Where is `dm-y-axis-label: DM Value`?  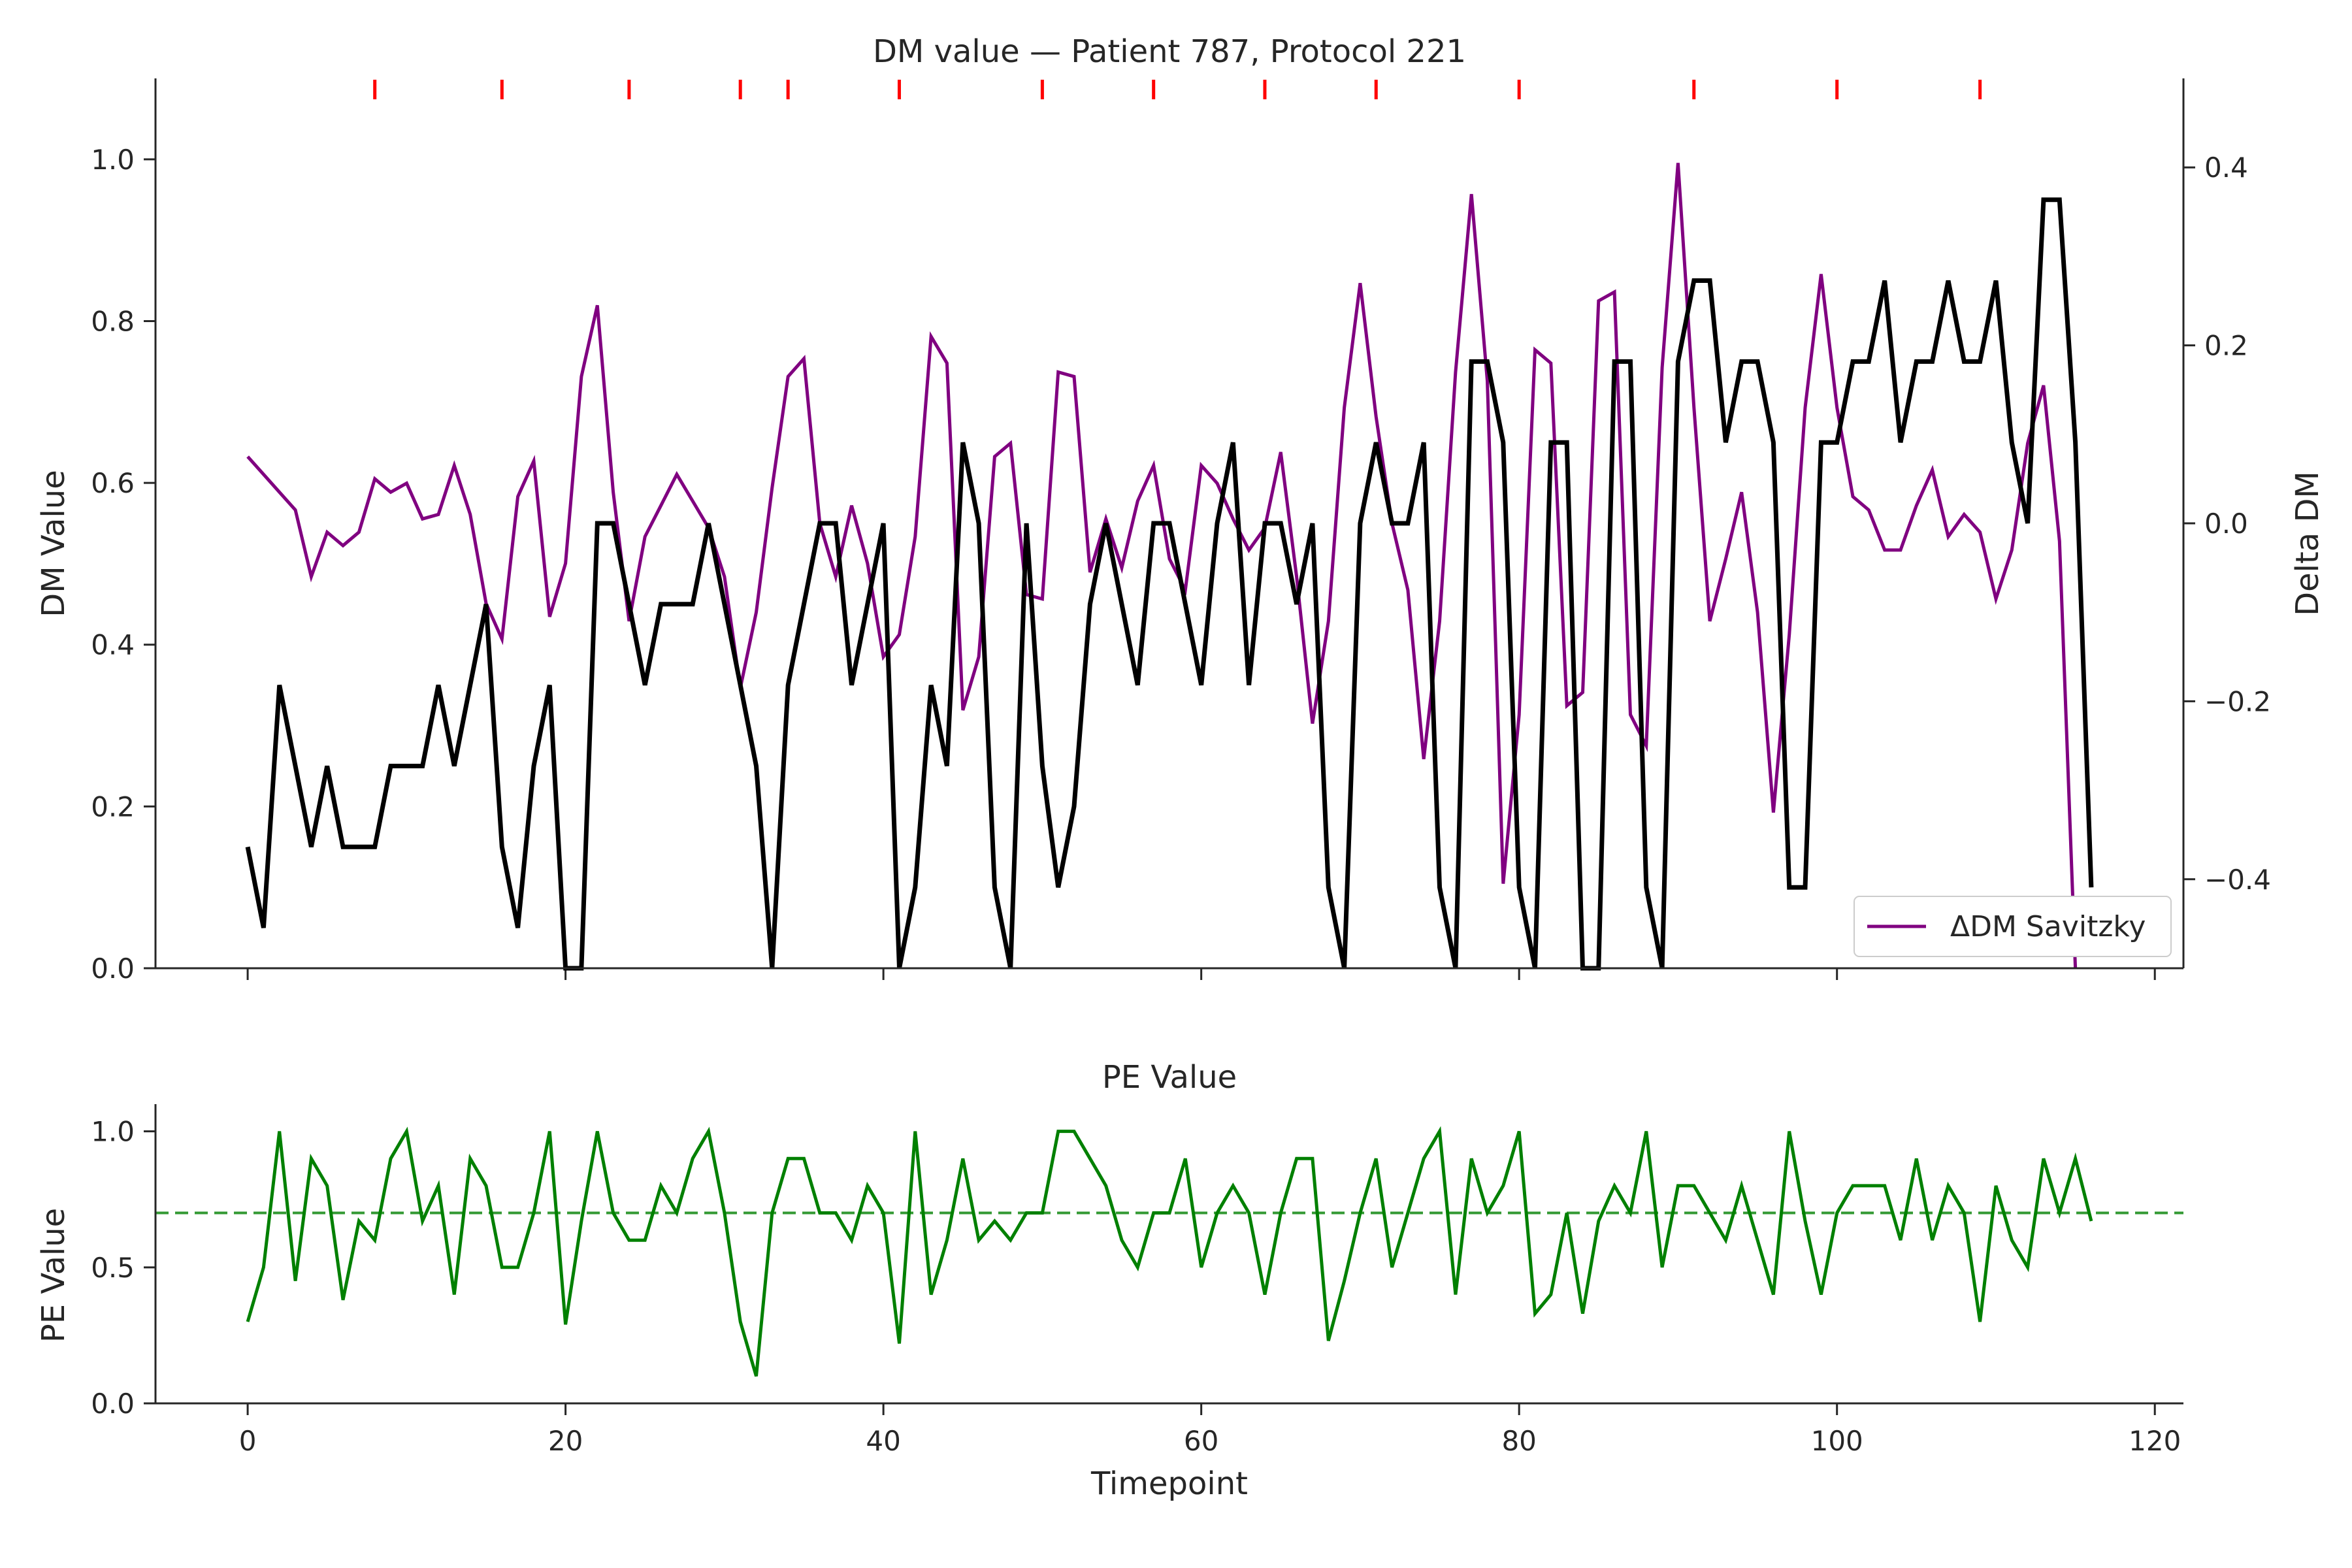 dm-y-axis-label: DM Value is located at coordinates (53, 543).